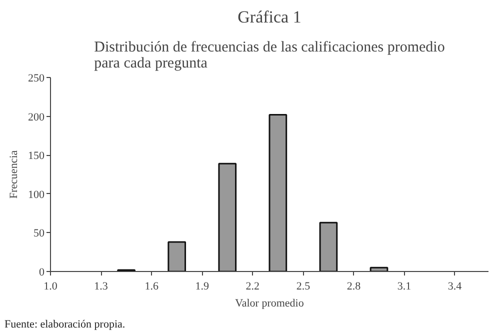  What do you see at coordinates (51, 286) in the screenshot?
I see `x-tick-label: 1.0` at bounding box center [51, 286].